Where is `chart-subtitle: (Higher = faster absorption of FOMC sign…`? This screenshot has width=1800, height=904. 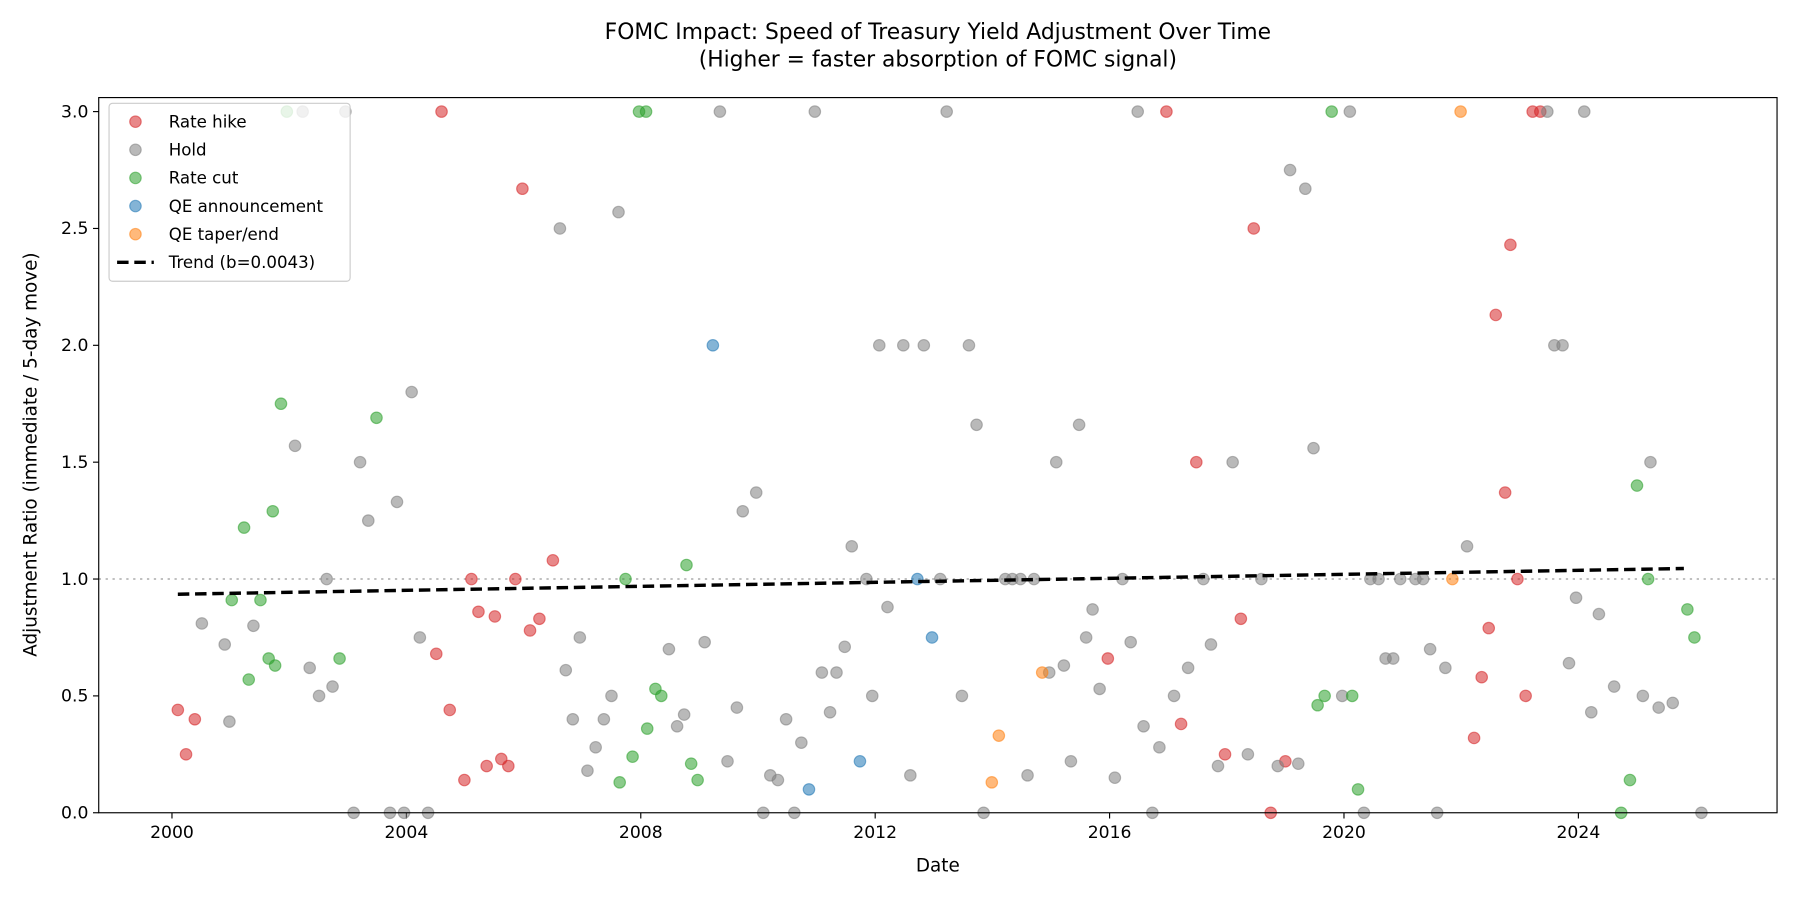 chart-subtitle: (Higher = faster absorption of FOMC sign… is located at coordinates (938, 60).